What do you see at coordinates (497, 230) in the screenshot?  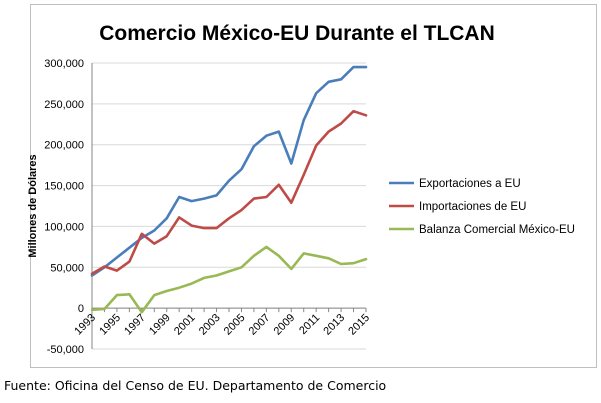 I see `legend-label: Balanza Comercial México-EU` at bounding box center [497, 230].